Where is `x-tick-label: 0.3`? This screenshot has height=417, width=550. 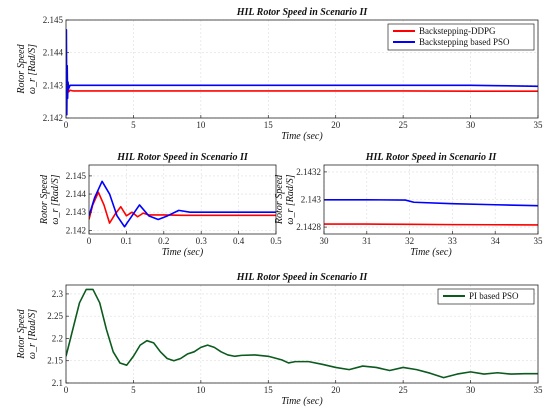
x-tick-label: 0.3 is located at coordinates (202, 241).